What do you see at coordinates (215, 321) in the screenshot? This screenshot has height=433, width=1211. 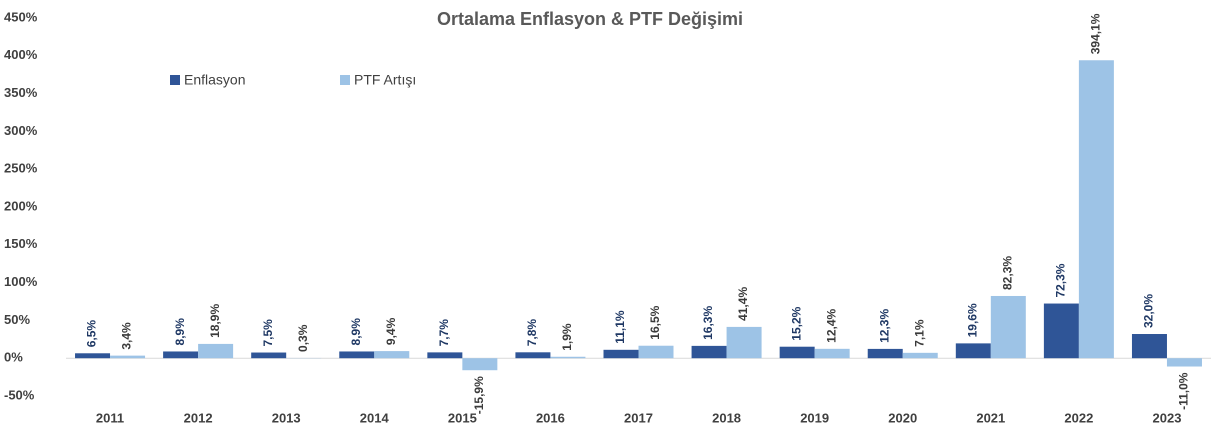 I see `data-label: 18,9%` at bounding box center [215, 321].